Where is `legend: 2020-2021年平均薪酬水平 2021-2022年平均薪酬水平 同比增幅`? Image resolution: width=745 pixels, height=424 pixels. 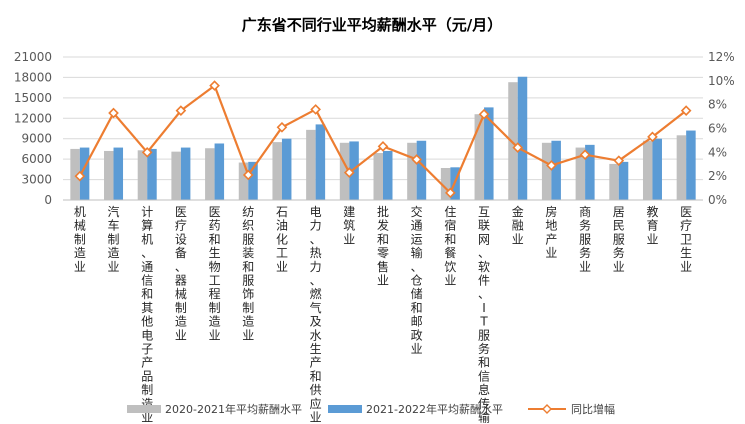
legend: 2020-2021年平均薪酬水平 2021-2022年平均薪酬水平 同比增幅 is located at coordinates (371, 409).